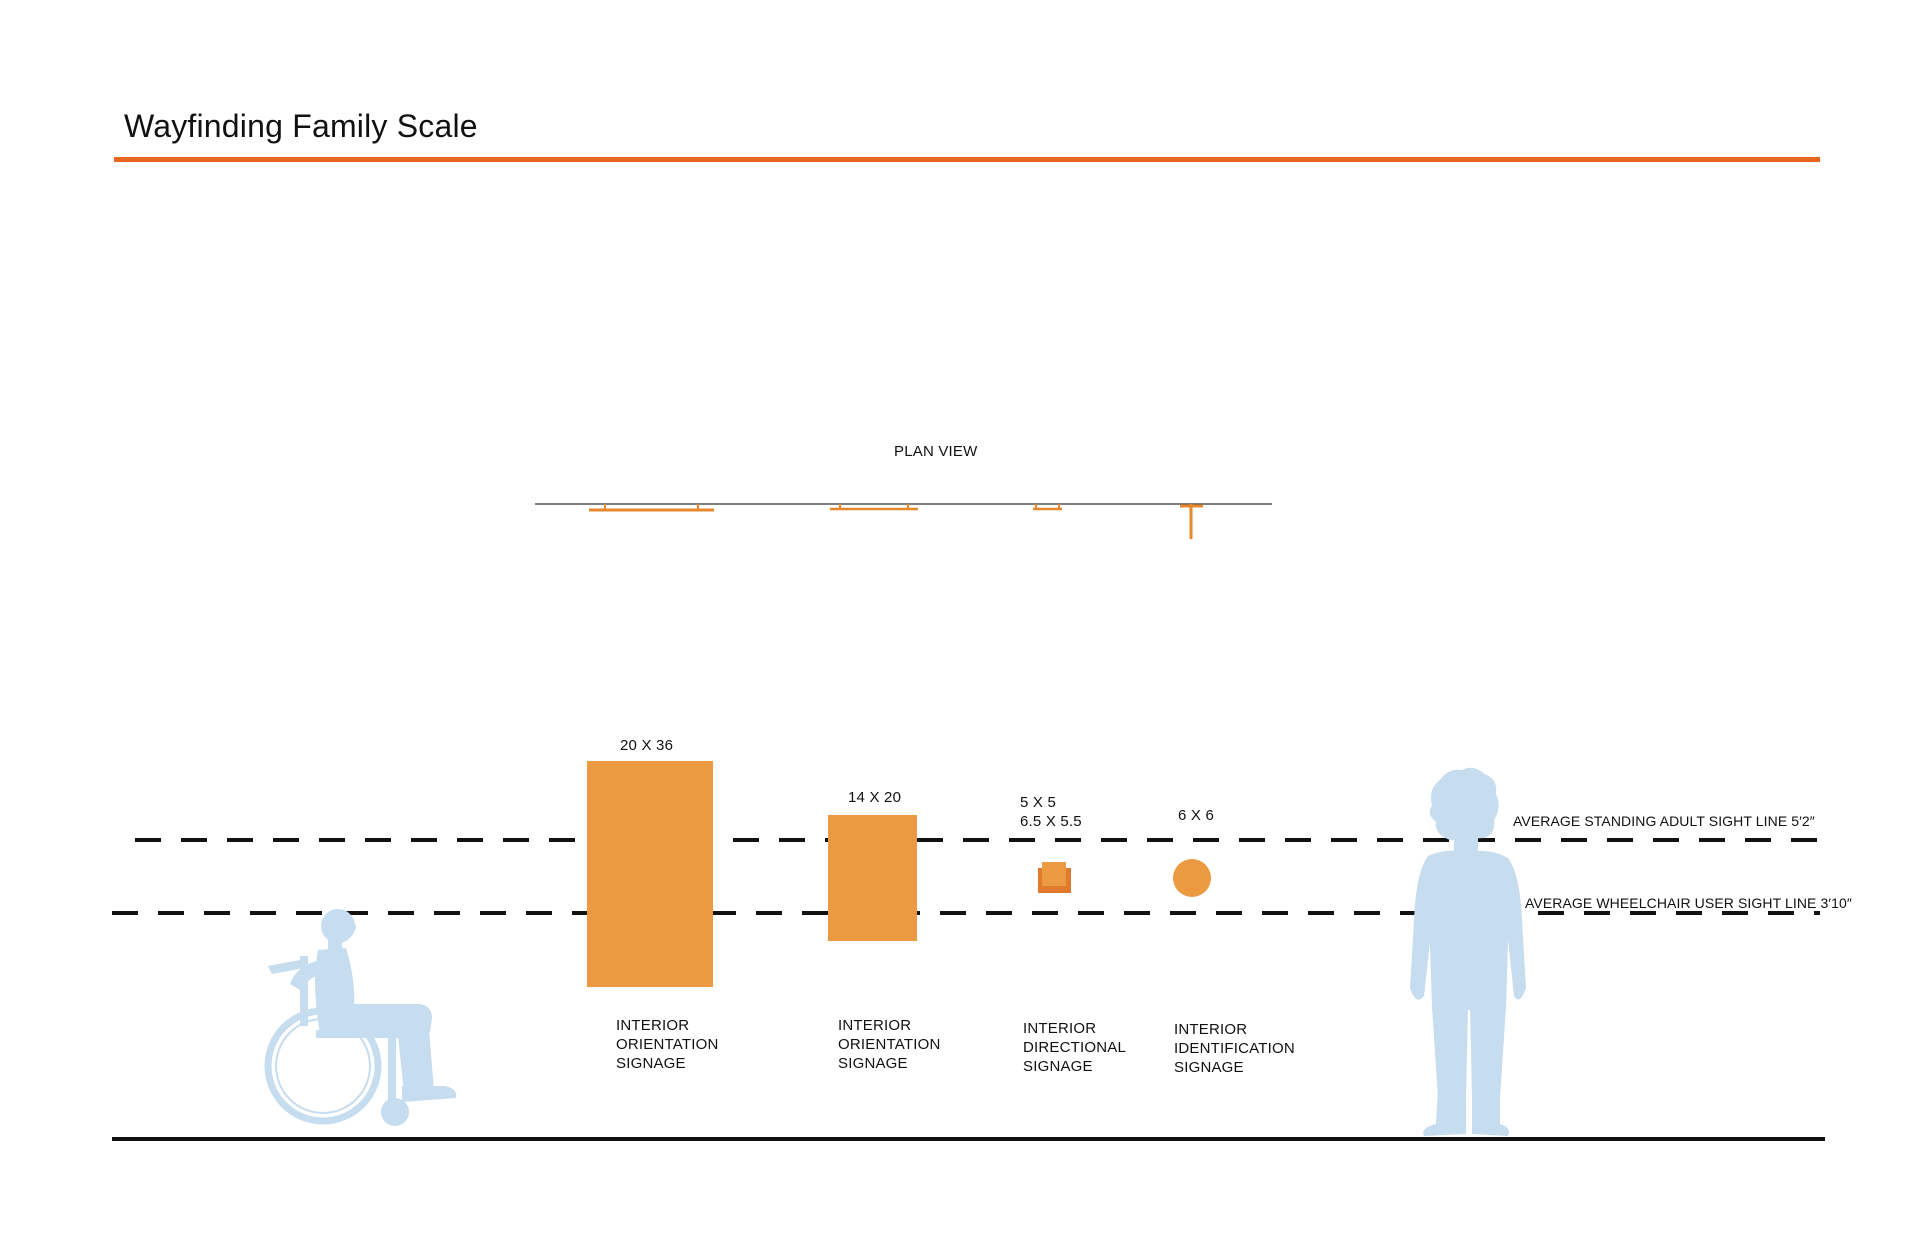  Describe the element at coordinates (1054, 877) in the screenshot. I see `sign-3-elevation` at that location.